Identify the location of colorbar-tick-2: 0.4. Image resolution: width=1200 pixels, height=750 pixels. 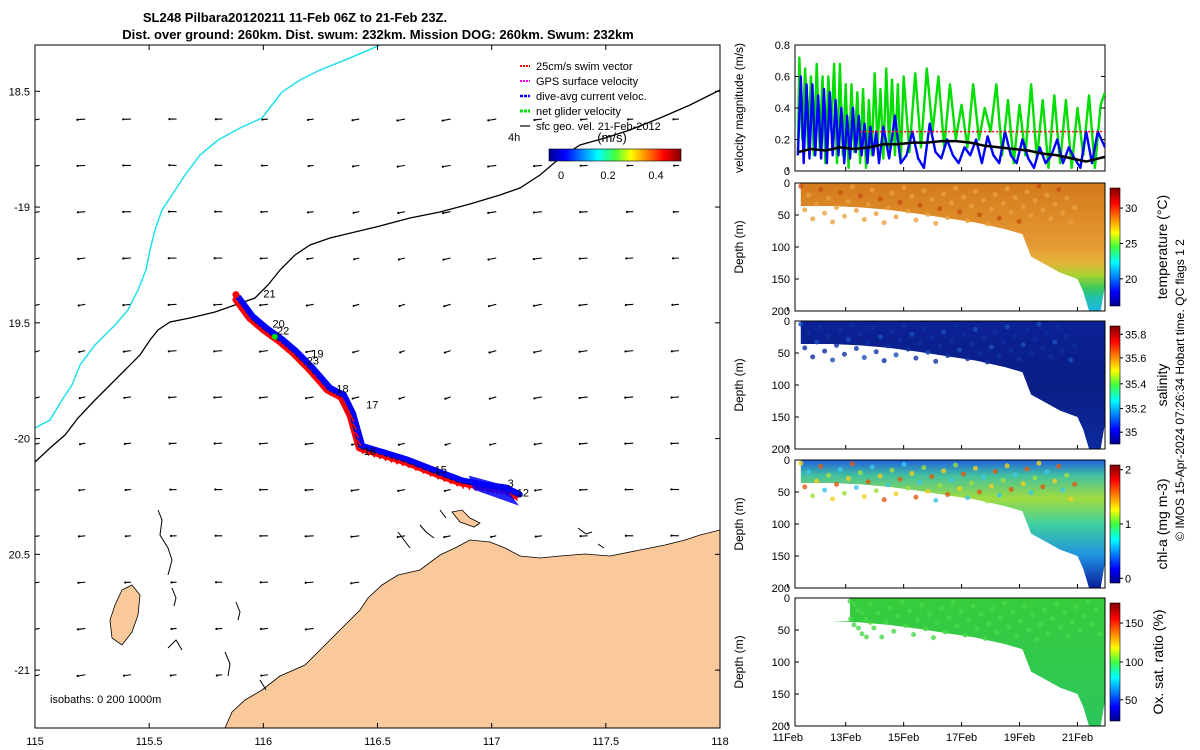
(655, 176).